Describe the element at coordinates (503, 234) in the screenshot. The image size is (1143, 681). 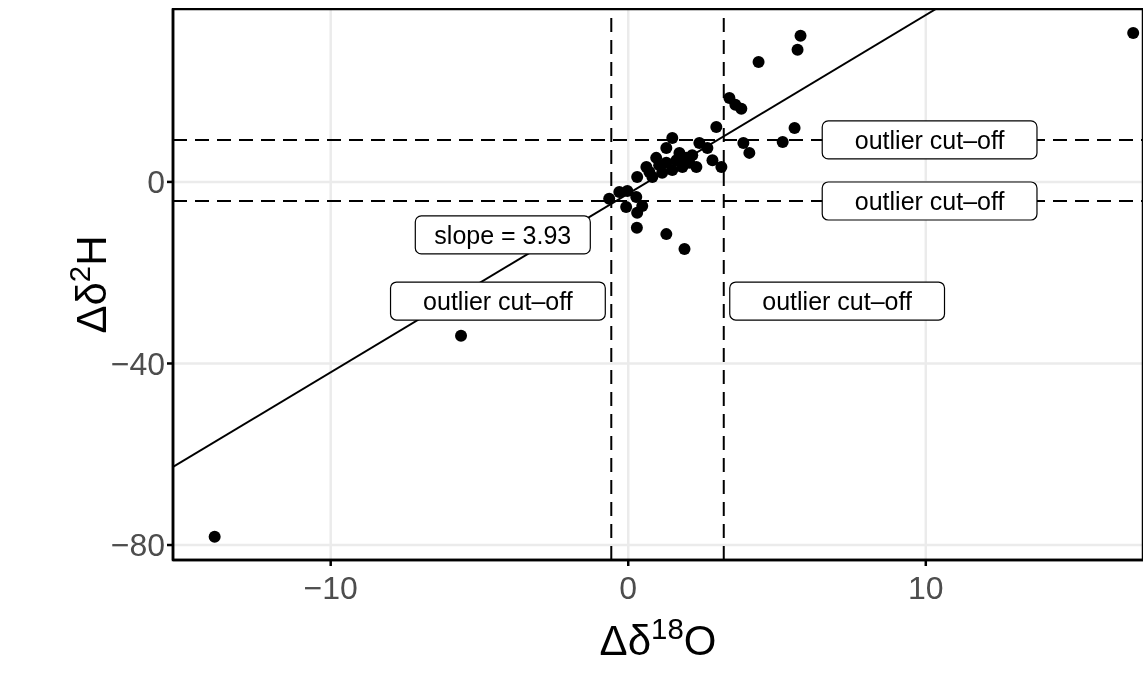
I see `annotation: slope = 3.93` at that location.